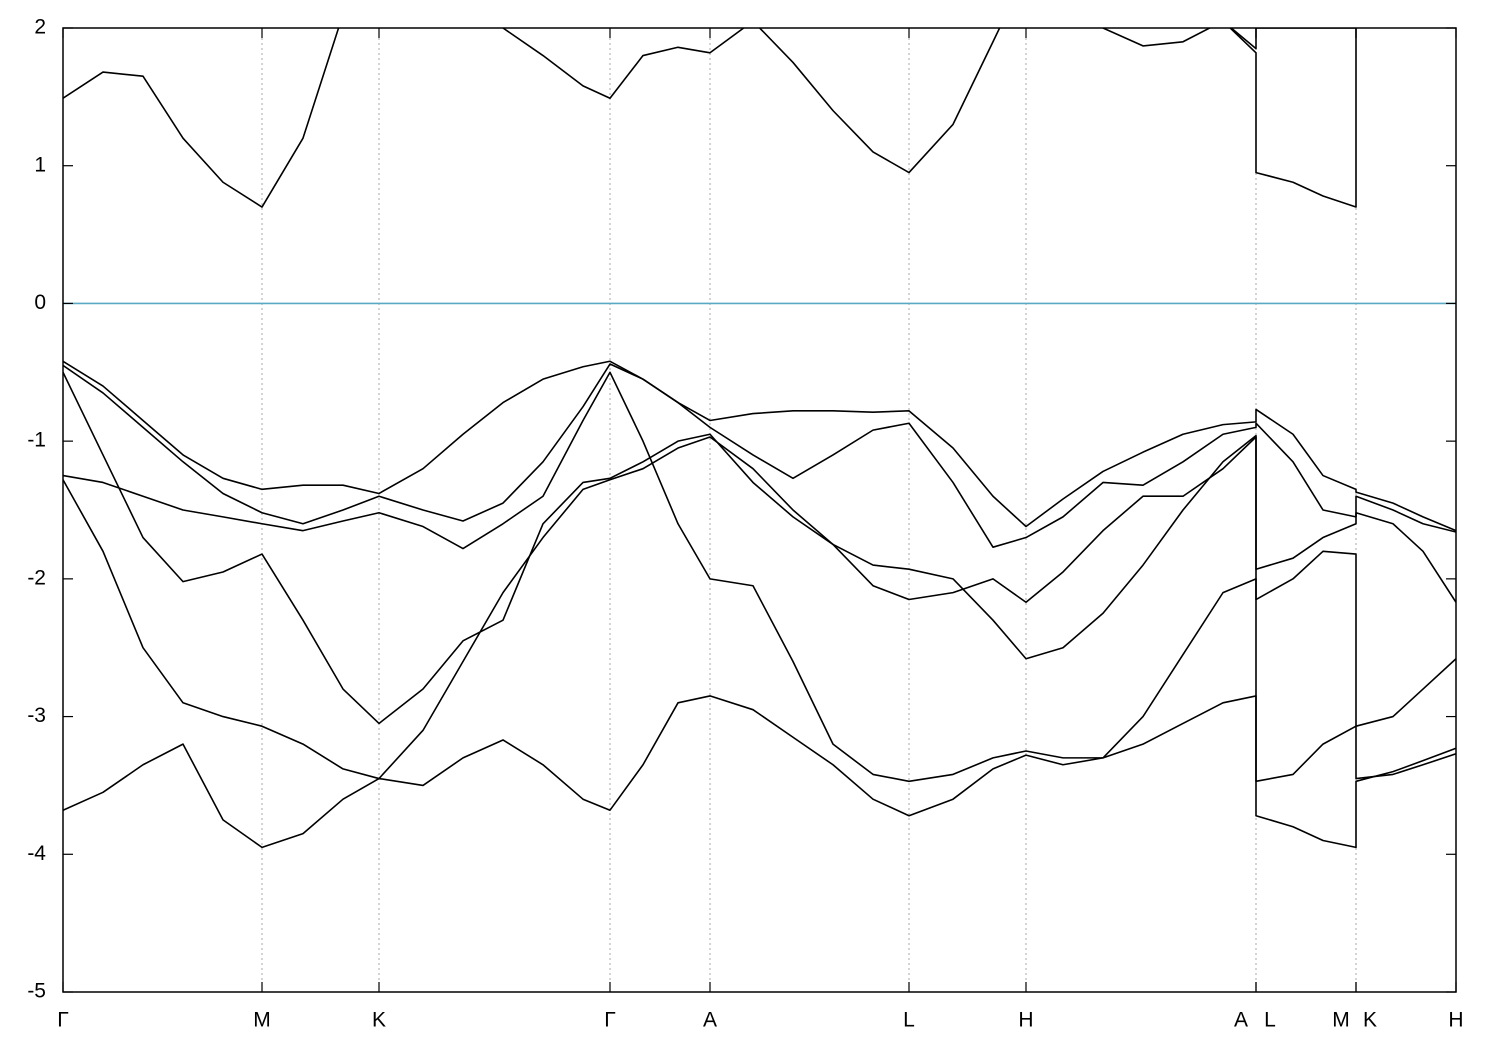 The height and width of the screenshot is (1050, 1500). What do you see at coordinates (40, 164) in the screenshot?
I see `y-tick-label: 1` at bounding box center [40, 164].